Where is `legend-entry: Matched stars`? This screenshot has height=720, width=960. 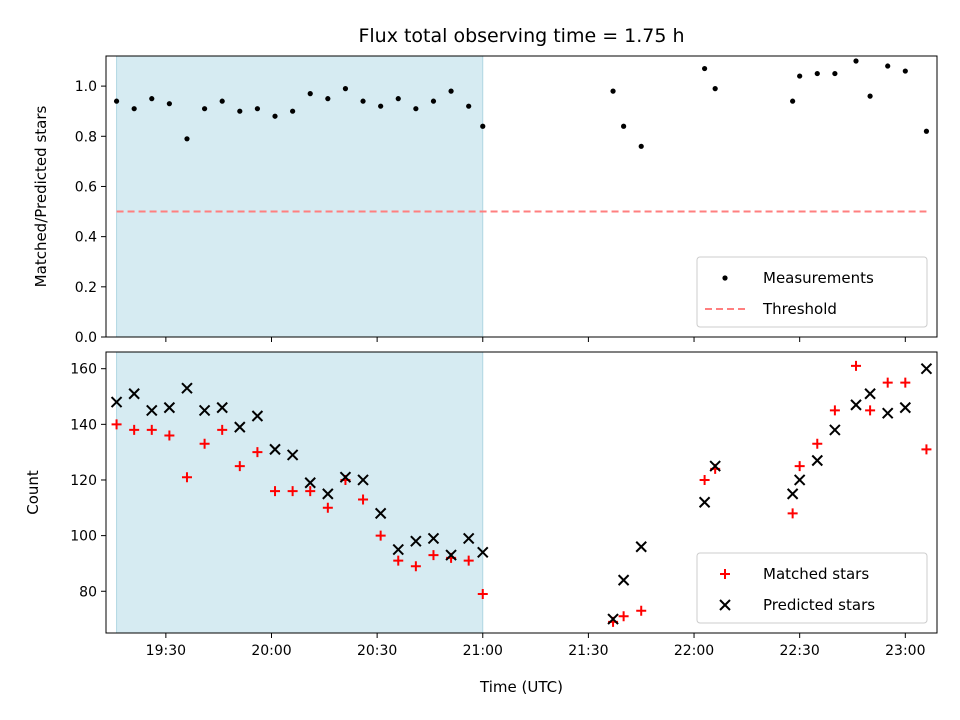 legend-entry: Matched stars is located at coordinates (794, 574).